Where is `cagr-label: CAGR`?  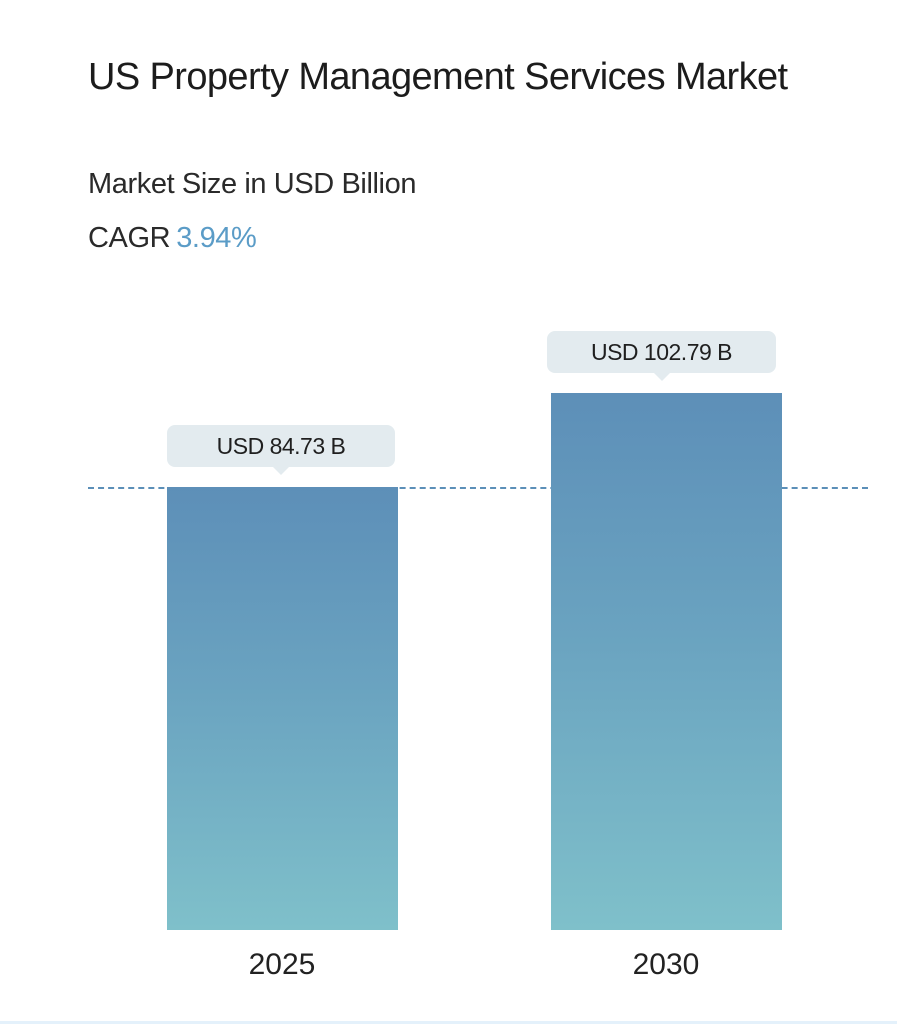
cagr-label: CAGR is located at coordinates (129, 238).